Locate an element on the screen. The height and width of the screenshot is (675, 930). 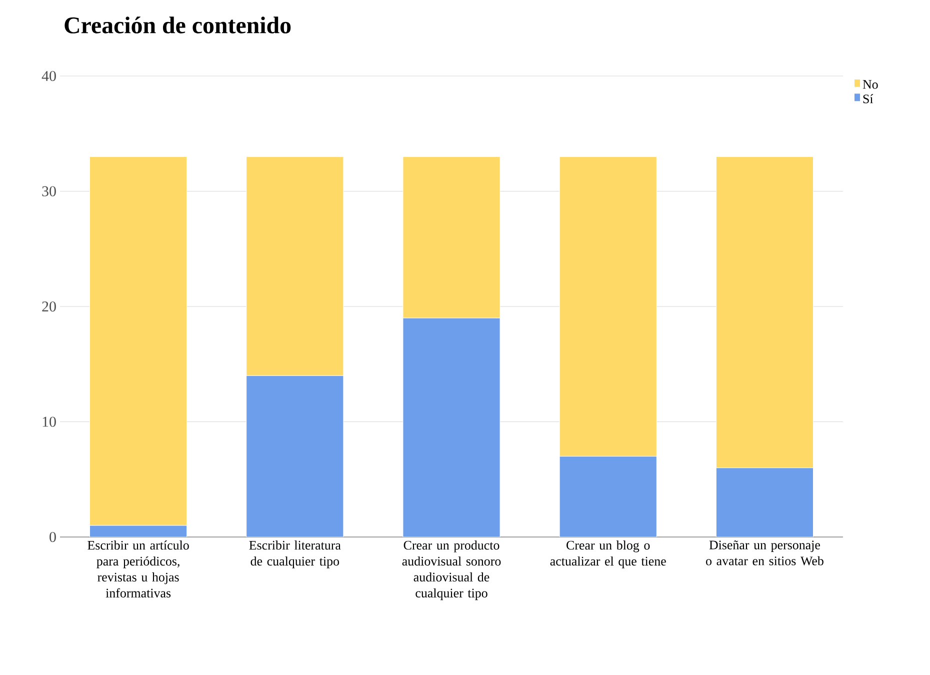
y-tick-label: 0 is located at coordinates (53, 537).